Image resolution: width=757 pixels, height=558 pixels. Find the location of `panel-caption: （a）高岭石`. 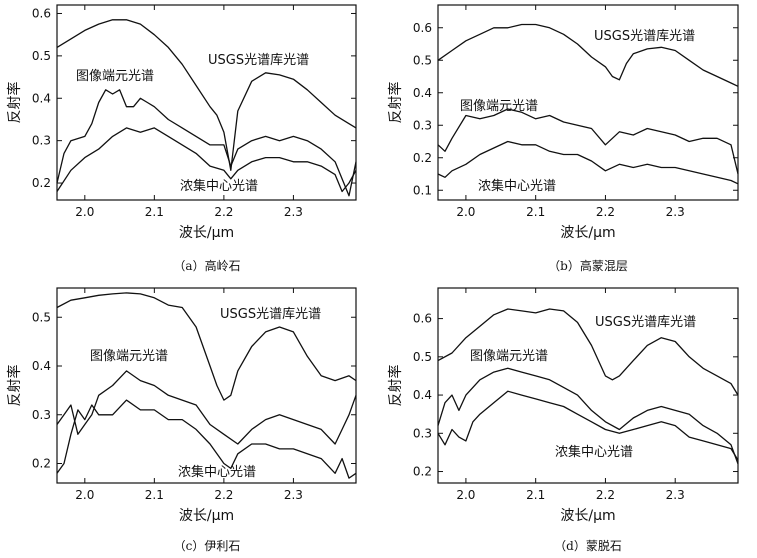

panel-caption: （a）高岭石 is located at coordinates (206, 265).